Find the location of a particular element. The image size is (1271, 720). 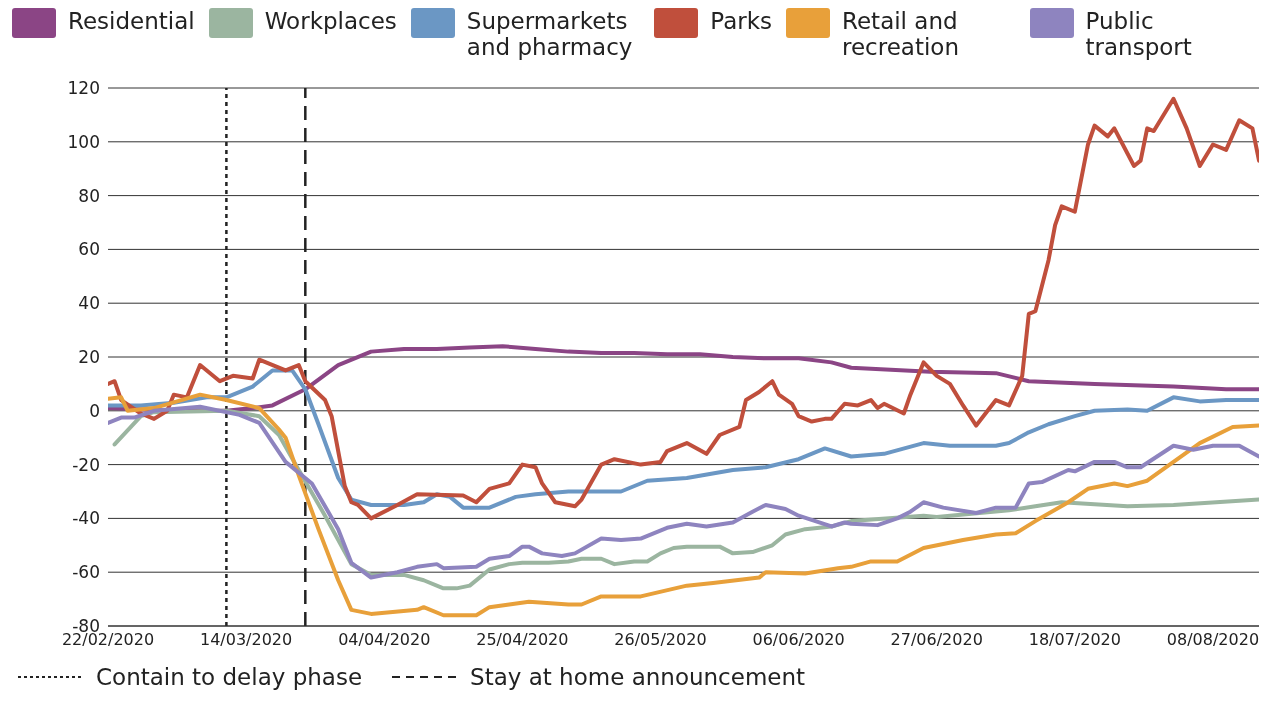

x-tick-label: 18/07/2020 is located at coordinates (1074, 640).